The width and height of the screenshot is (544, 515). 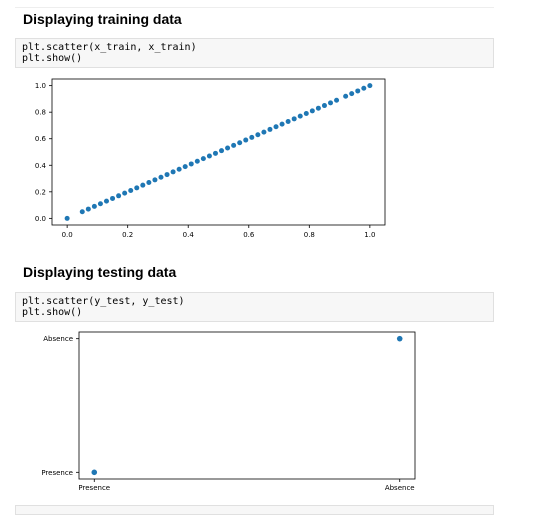 I want to click on x-tick-label: 0.2, so click(x=127, y=235).